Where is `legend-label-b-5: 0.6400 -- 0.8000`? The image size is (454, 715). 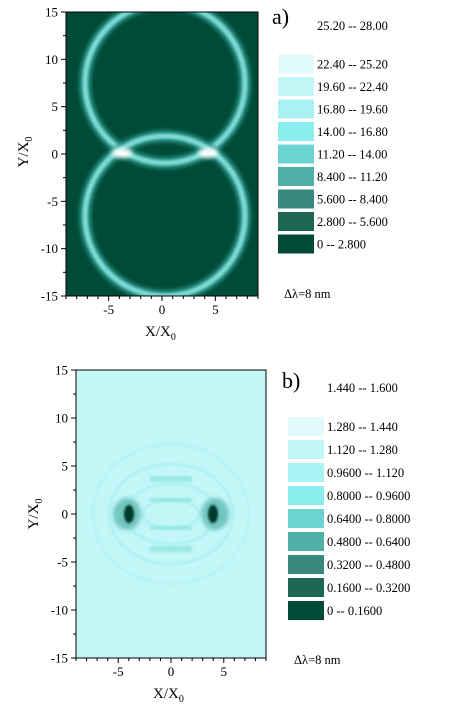 legend-label-b-5: 0.6400 -- 0.8000 is located at coordinates (368, 519).